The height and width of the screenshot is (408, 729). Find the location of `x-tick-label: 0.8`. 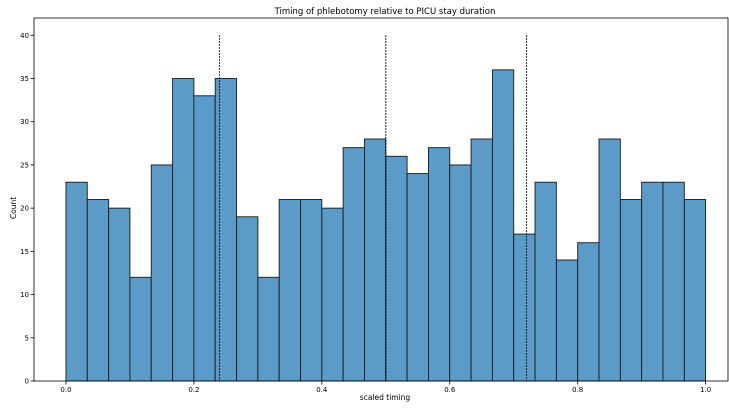

x-tick-label: 0.8 is located at coordinates (577, 390).